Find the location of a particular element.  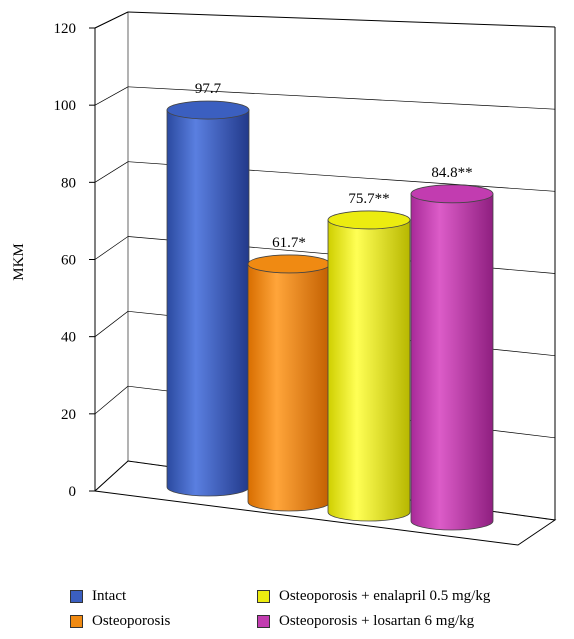

legend-label: Osteoporosis is located at coordinates (131, 621).